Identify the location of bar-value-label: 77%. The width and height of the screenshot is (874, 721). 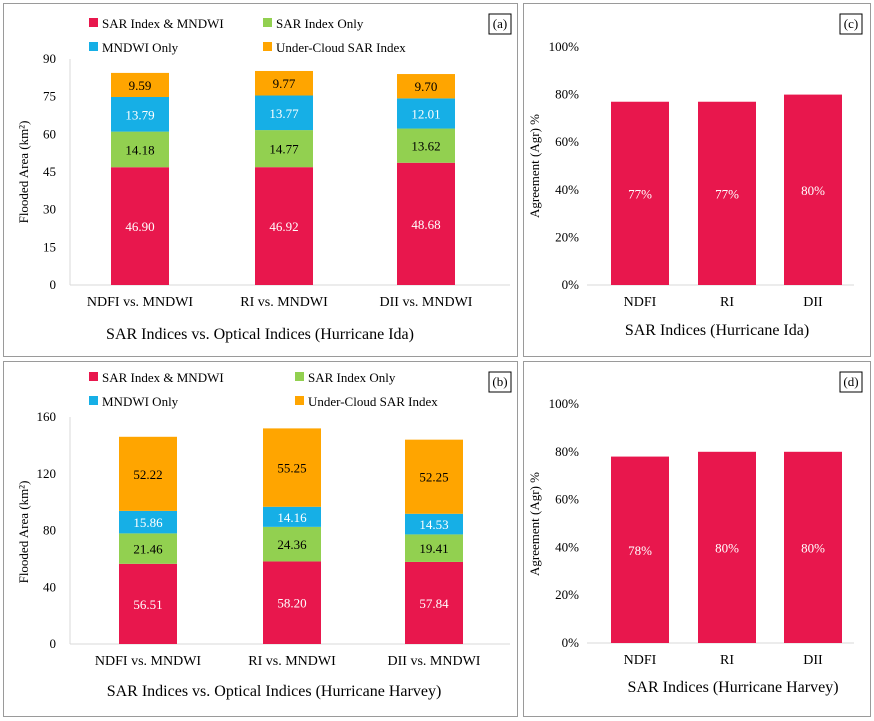
(640, 193).